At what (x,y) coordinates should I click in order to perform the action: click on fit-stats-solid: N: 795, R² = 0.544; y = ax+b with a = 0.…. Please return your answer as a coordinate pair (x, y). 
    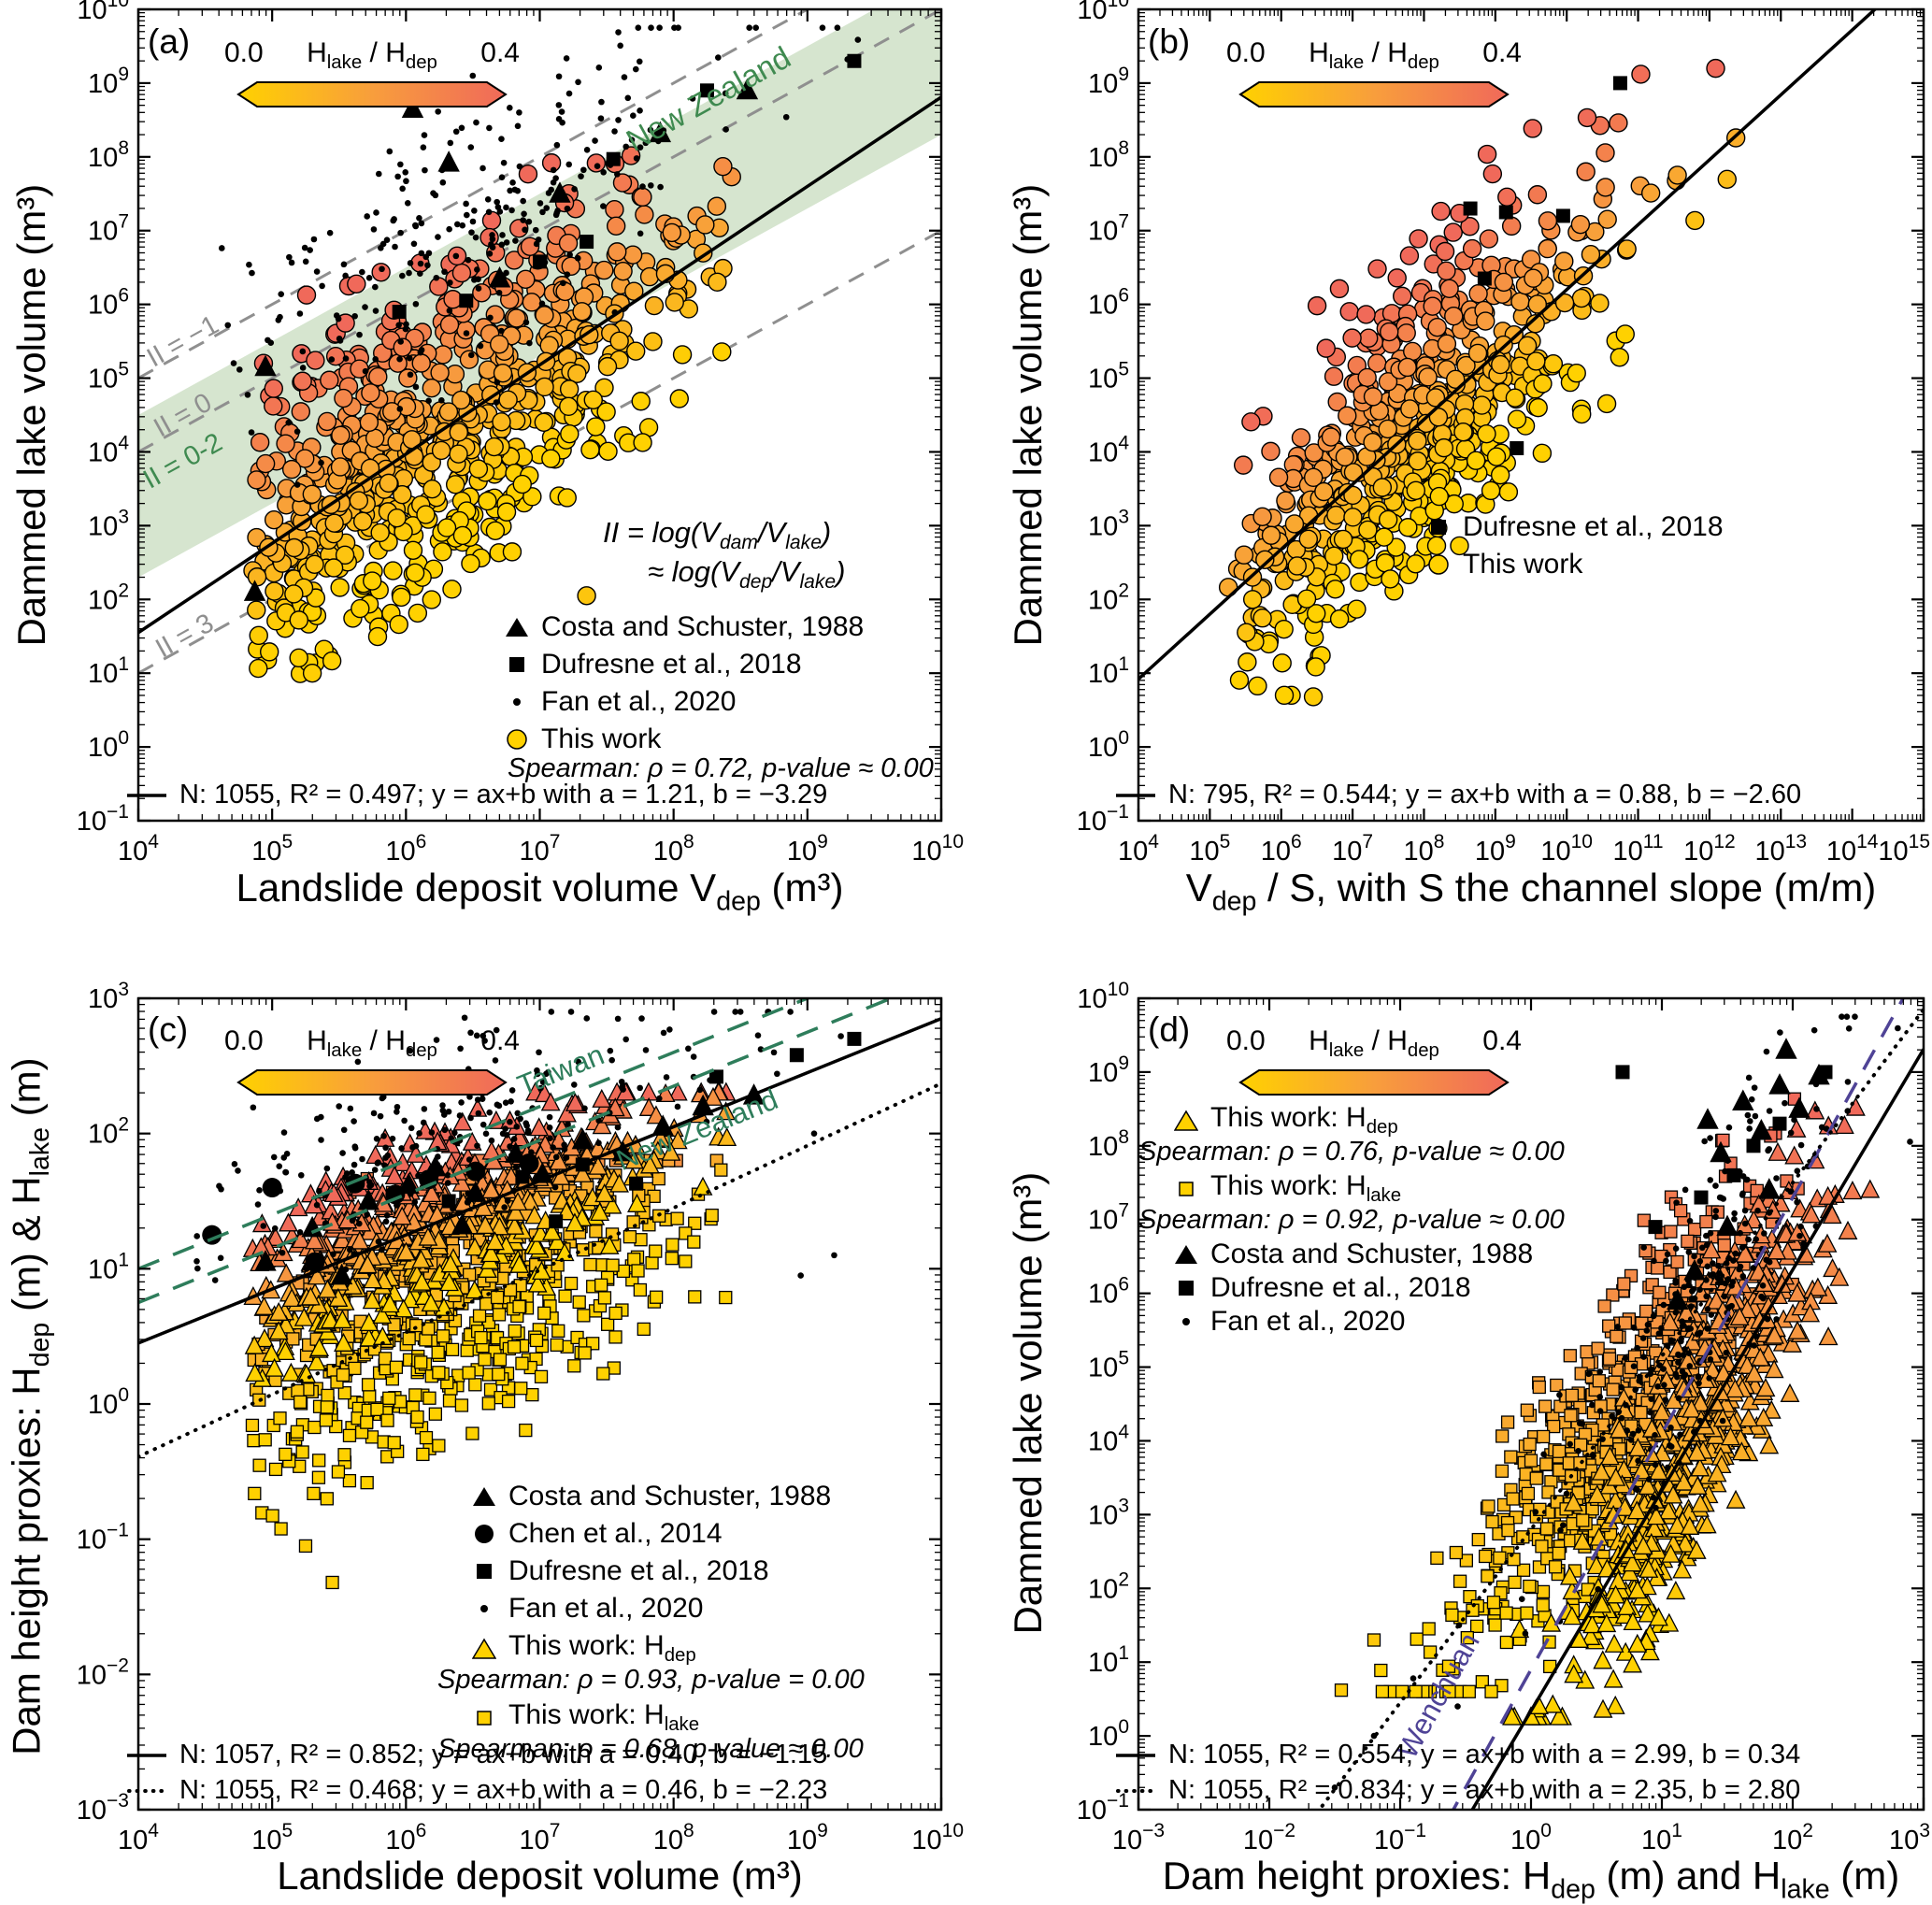
    Looking at the image, I should click on (1457, 795).